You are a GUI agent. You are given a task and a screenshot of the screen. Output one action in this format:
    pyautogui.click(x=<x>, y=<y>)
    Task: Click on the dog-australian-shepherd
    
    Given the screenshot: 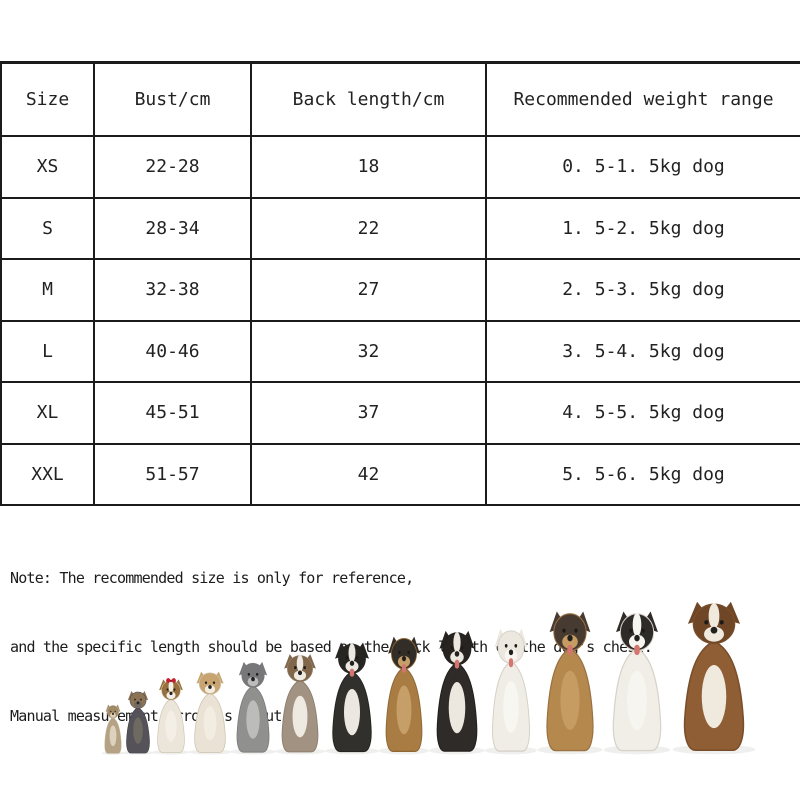 What is the action you would take?
    pyautogui.click(x=300, y=703)
    